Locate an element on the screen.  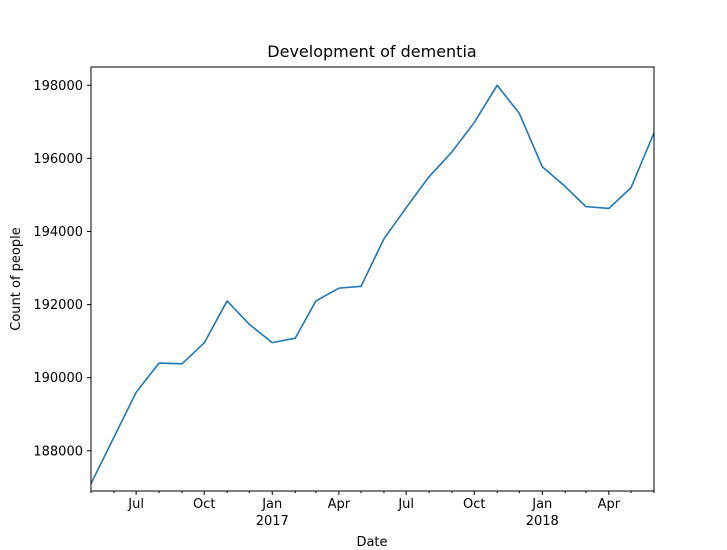
y-tick-label: 194000 is located at coordinates (58, 232).